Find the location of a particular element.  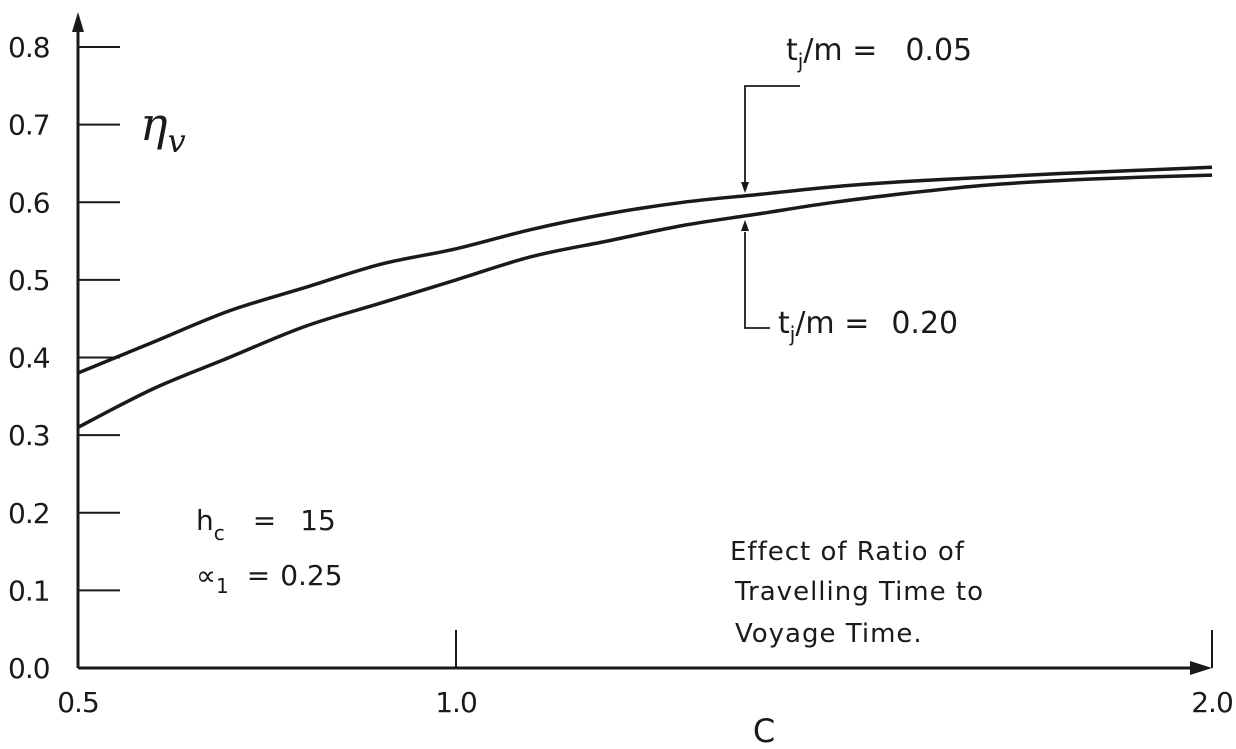

y-axis-label: ηv is located at coordinates (163, 128).